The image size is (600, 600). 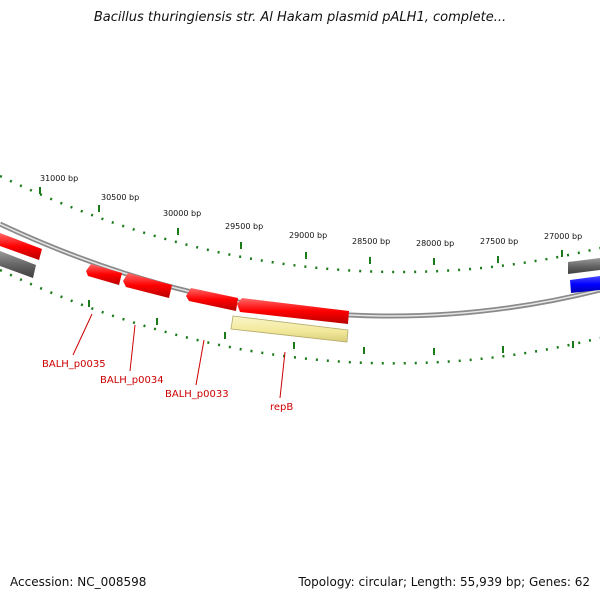 I want to click on tick-label: 31000 bp, so click(x=59, y=178).